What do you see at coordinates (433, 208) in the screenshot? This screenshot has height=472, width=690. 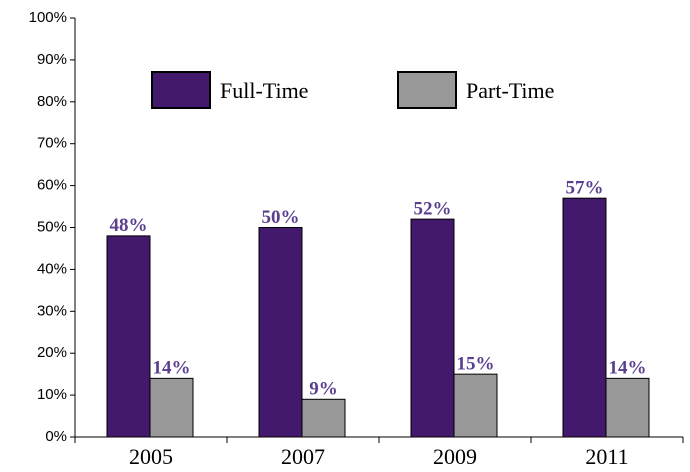 I see `value-label: 52%` at bounding box center [433, 208].